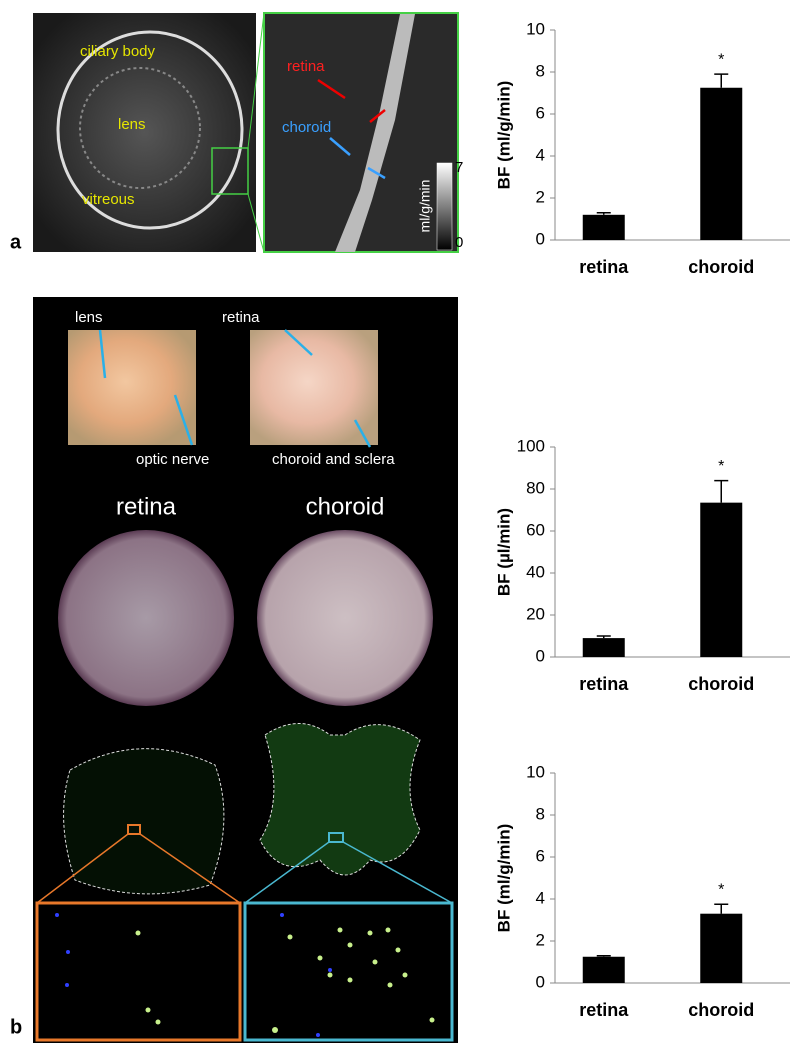  What do you see at coordinates (345, 506) in the screenshot?
I see `section-title: choroid` at bounding box center [345, 506].